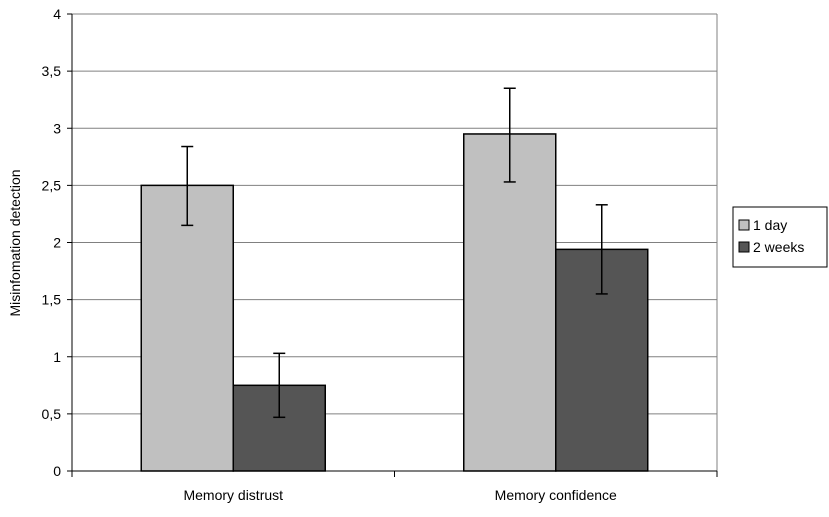 This screenshot has height=517, width=829. Describe the element at coordinates (233, 495) in the screenshot. I see `x-tick-label: Memory distrust` at that location.